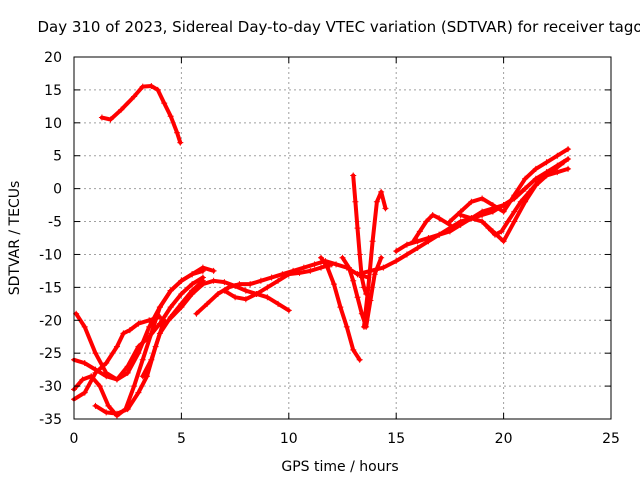  Describe the element at coordinates (74, 439) in the screenshot. I see `x-tick-label: 0` at that location.